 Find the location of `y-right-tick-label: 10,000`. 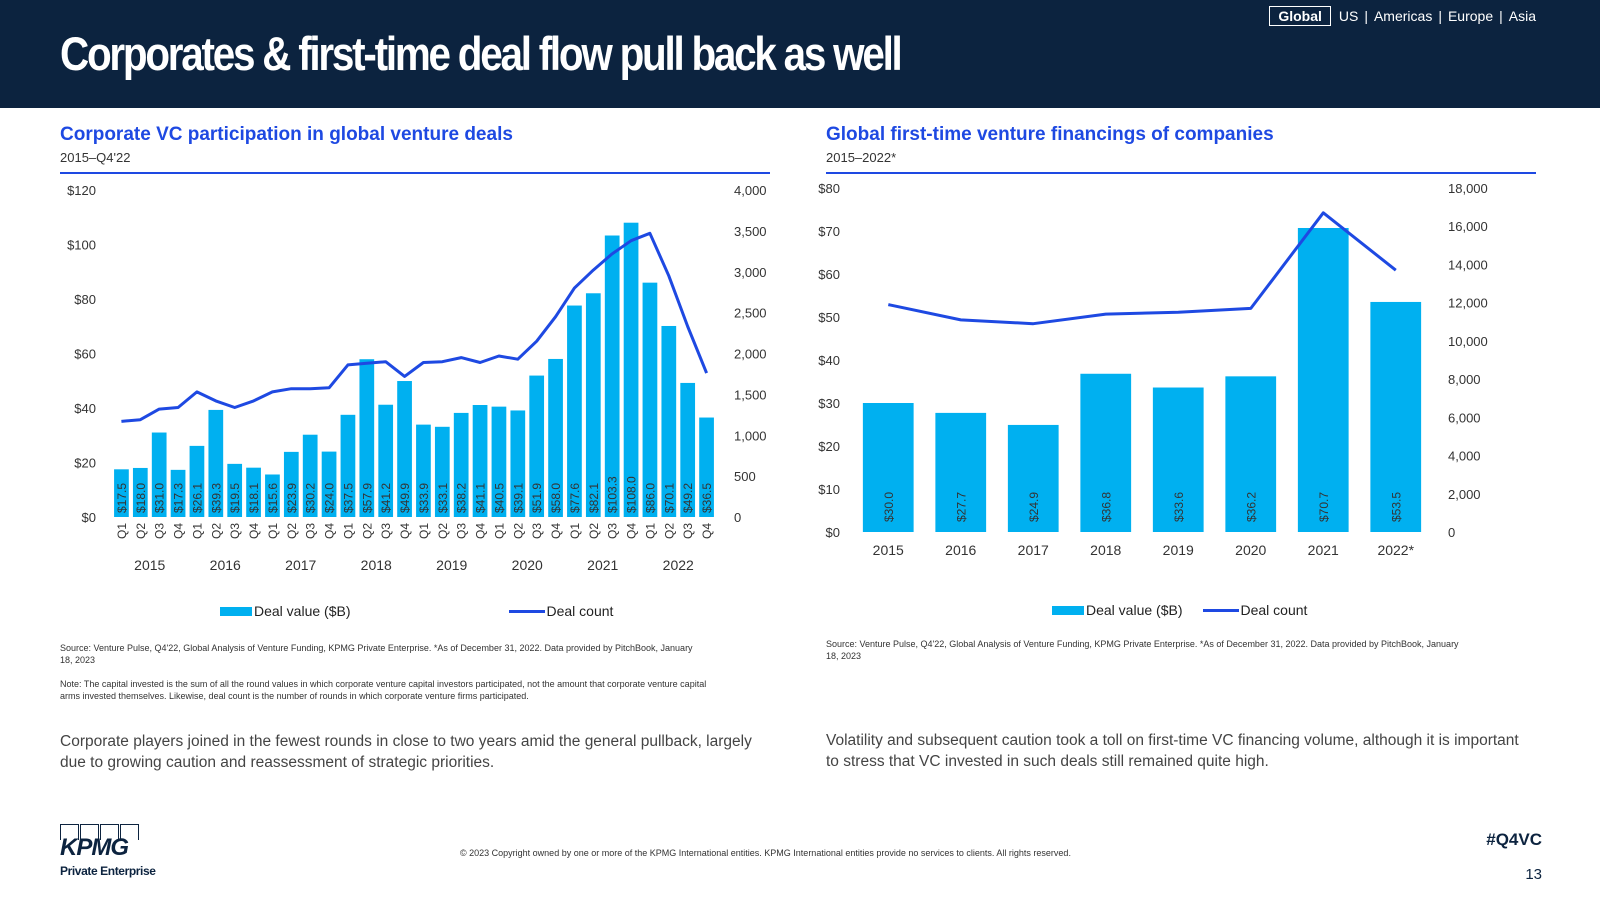

y-right-tick-label: 10,000 is located at coordinates (1468, 341).